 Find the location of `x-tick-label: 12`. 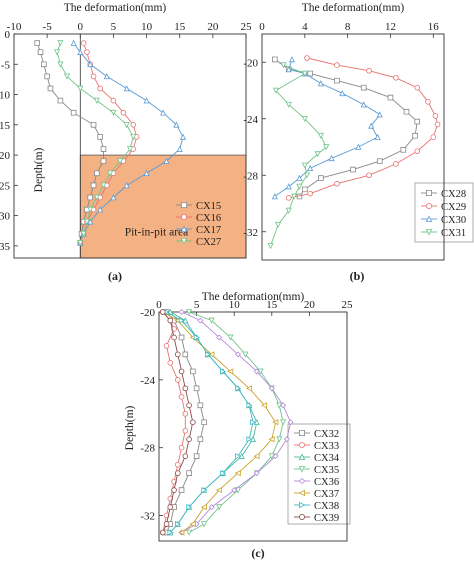

x-tick-label: 12 is located at coordinates (390, 27).